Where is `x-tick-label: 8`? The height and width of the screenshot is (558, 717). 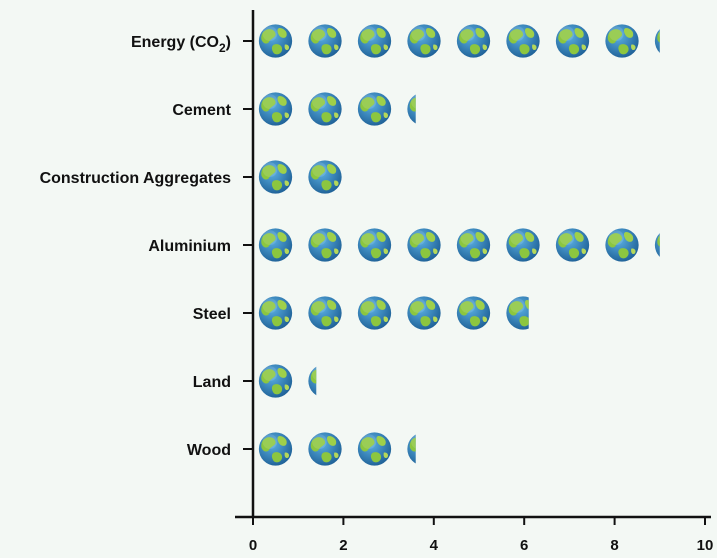
x-tick-label: 8 is located at coordinates (614, 545).